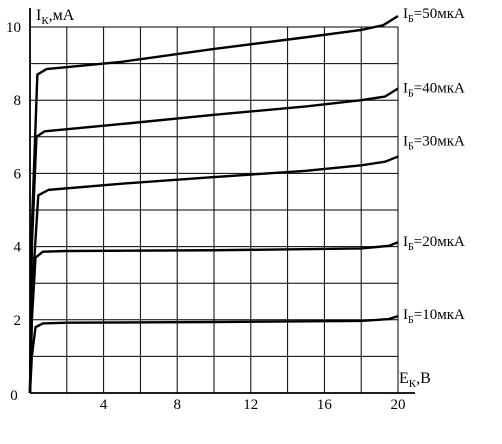  I want to click on y-axis-title-unit: ,мА, so click(62, 15).